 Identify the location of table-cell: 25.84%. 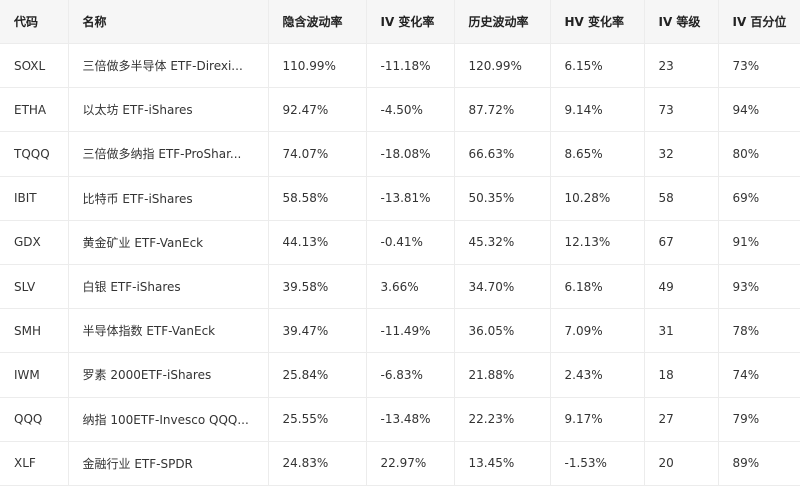
(317, 375).